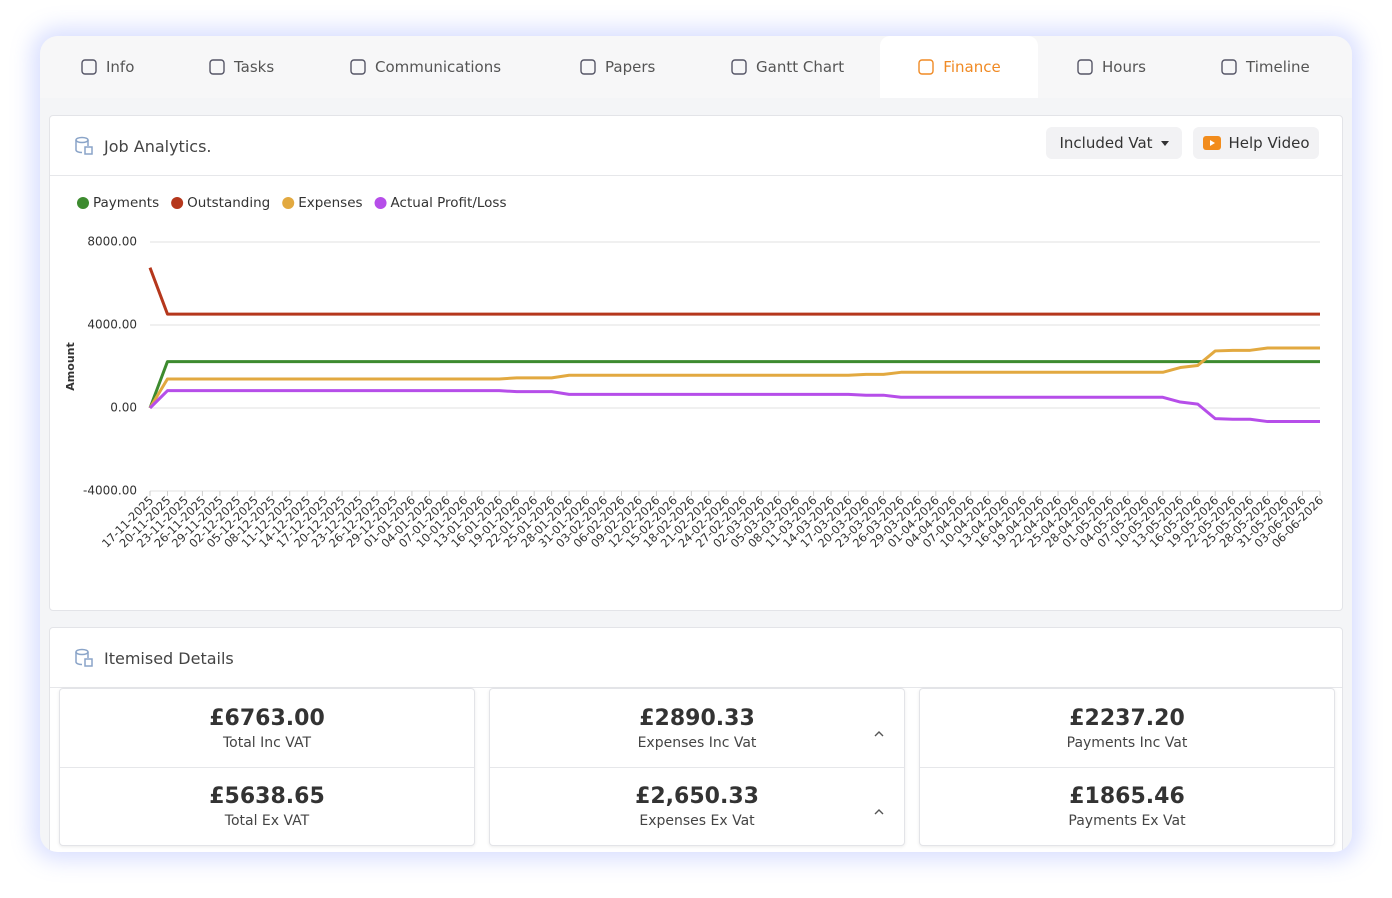 This screenshot has width=1392, height=898. I want to click on details-header: Itemised Details, so click(154, 658).